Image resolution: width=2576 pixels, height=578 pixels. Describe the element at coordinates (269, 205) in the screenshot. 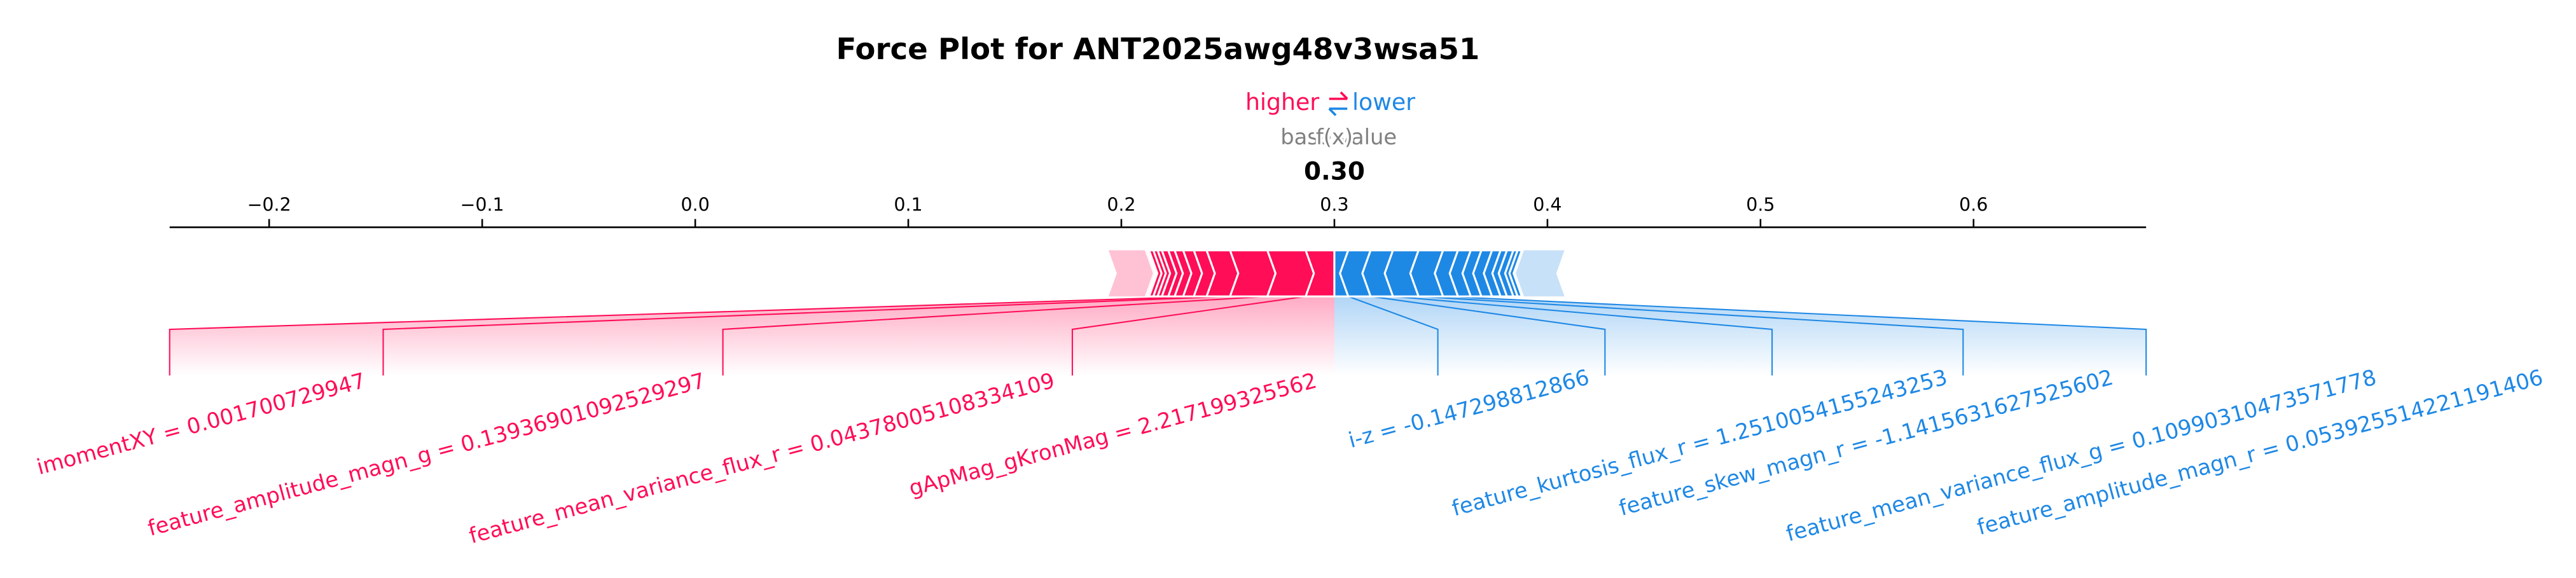

I see `x-tick-label: −0.2` at that location.